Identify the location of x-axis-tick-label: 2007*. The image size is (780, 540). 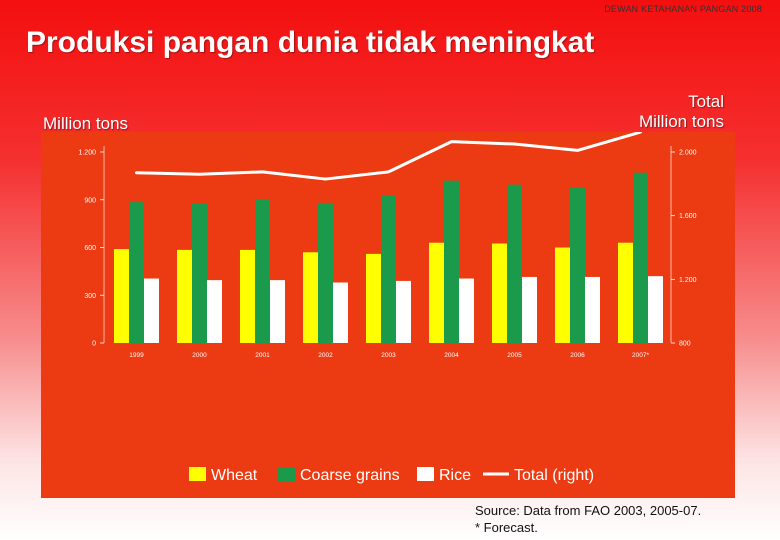
(640, 355).